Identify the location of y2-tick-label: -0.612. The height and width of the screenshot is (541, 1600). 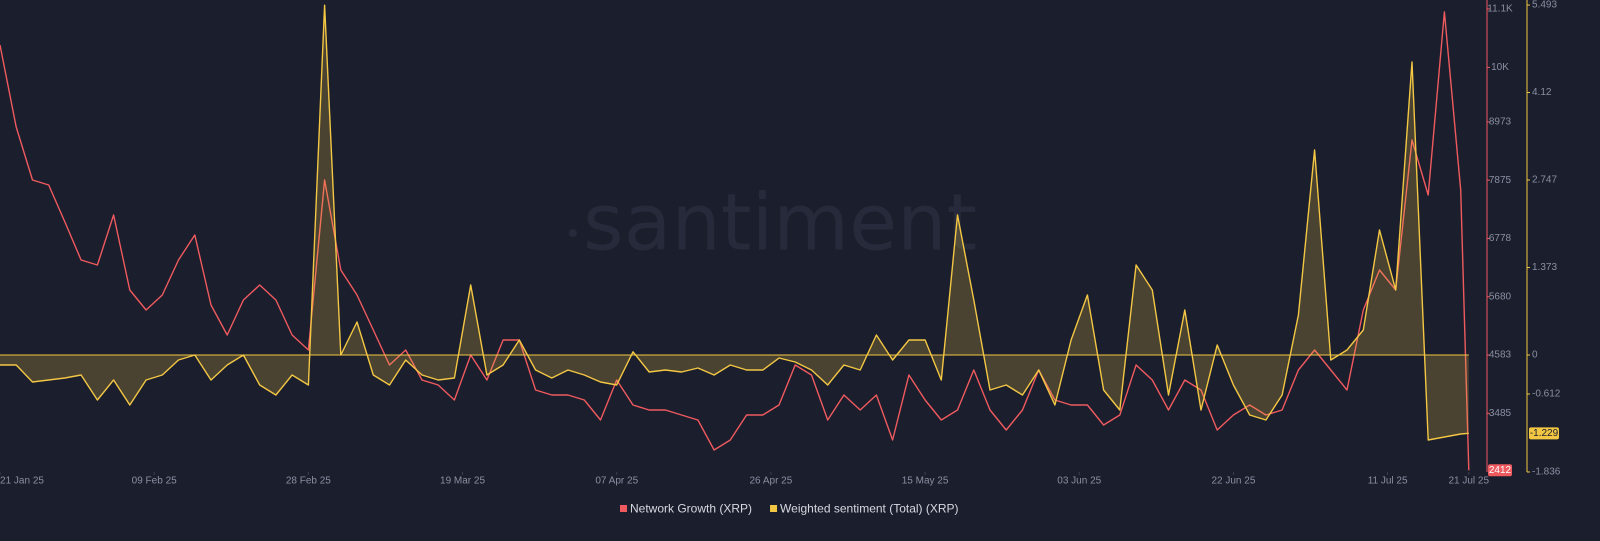
(1546, 394).